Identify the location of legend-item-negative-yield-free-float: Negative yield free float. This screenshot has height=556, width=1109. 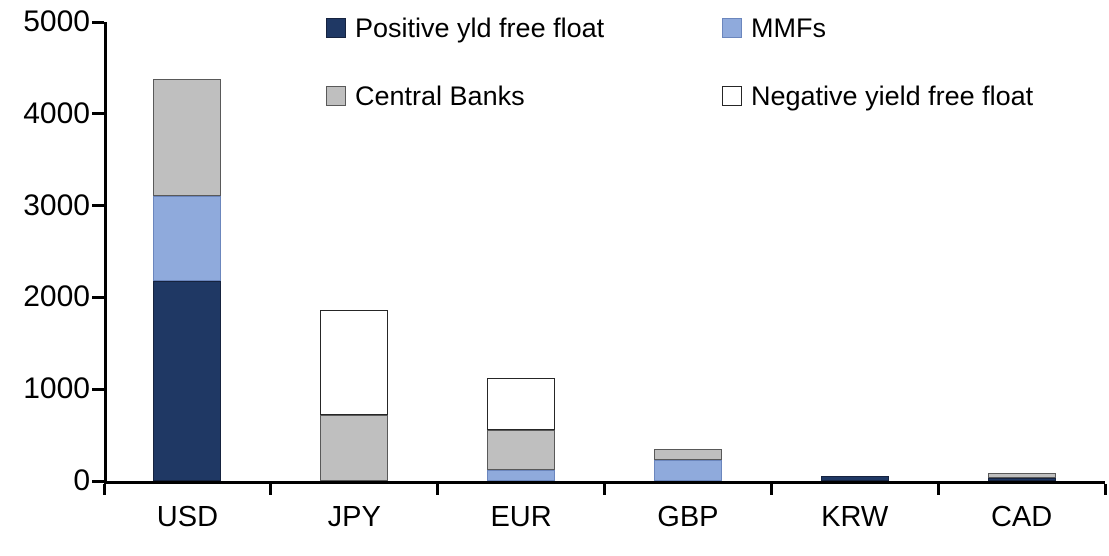
(878, 96).